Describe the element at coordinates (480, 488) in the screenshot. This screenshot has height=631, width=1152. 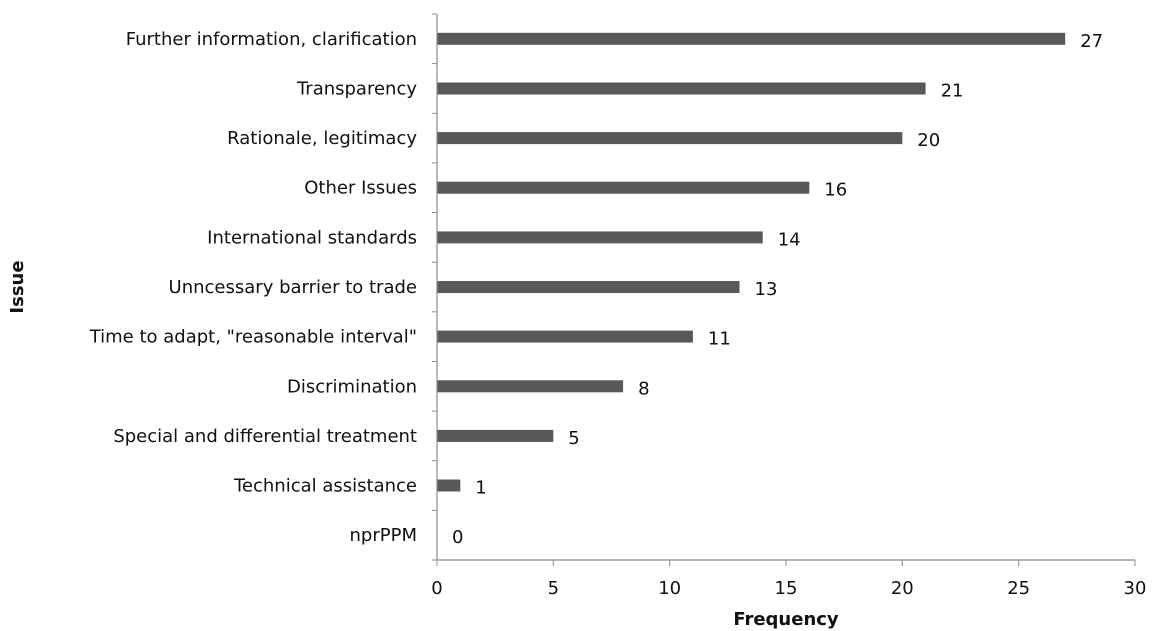
I see `data-label: 1` at that location.